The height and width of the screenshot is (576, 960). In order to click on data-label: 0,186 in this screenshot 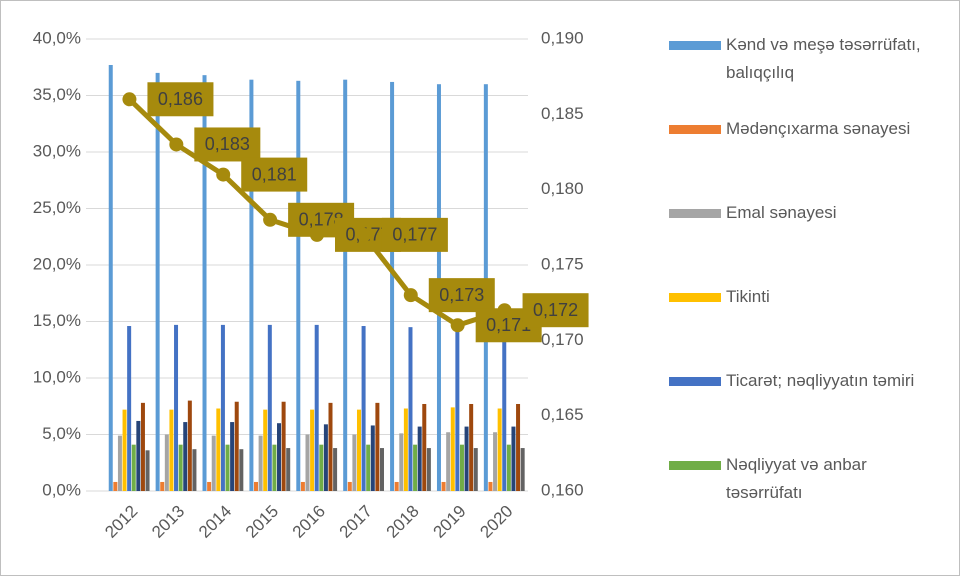, I will do `click(180, 99)`.